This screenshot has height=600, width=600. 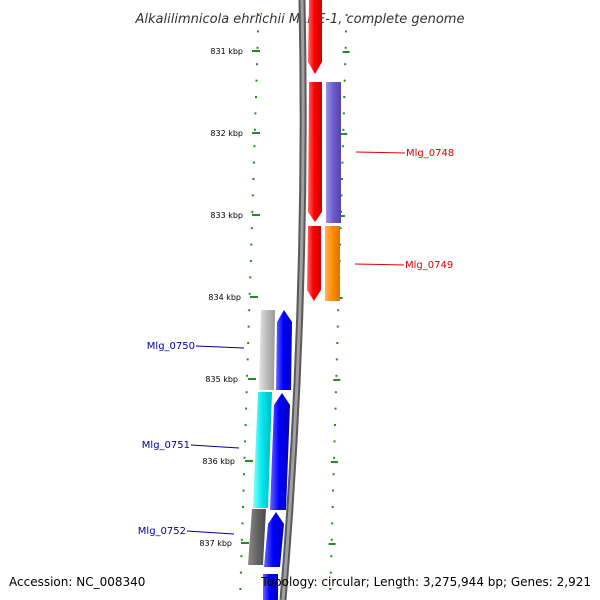 What do you see at coordinates (226, 51) in the screenshot?
I see `kbp-label: 831 kbp` at bounding box center [226, 51].